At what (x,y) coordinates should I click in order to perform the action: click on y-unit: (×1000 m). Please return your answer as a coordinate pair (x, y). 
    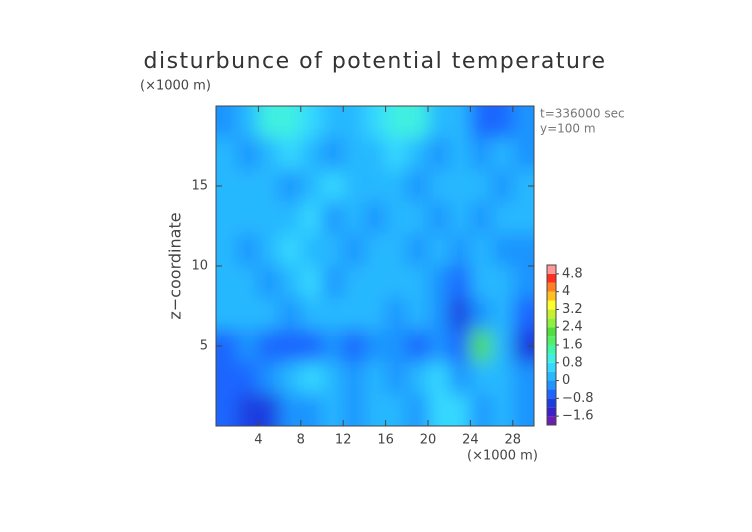
    Looking at the image, I should click on (175, 86).